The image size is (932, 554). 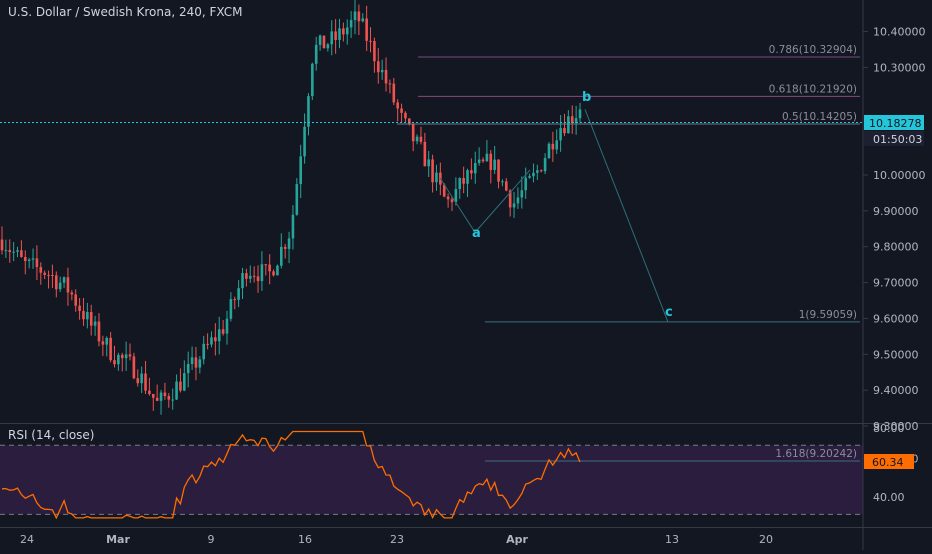 What do you see at coordinates (899, 1) in the screenshot?
I see `price-tick-label: 10.50000` at bounding box center [899, 1].